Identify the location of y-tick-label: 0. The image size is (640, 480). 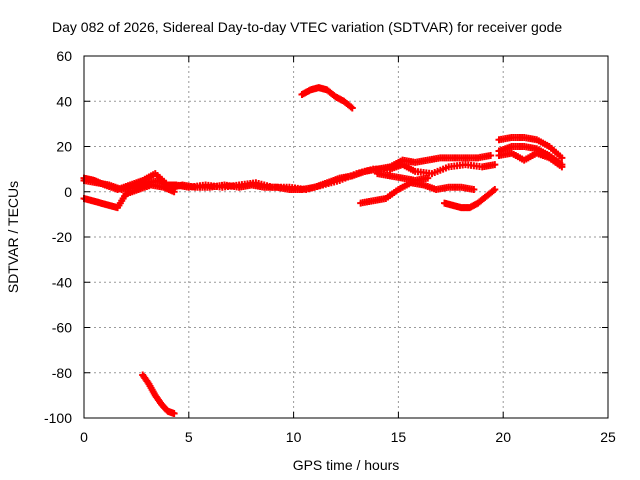
(68, 192).